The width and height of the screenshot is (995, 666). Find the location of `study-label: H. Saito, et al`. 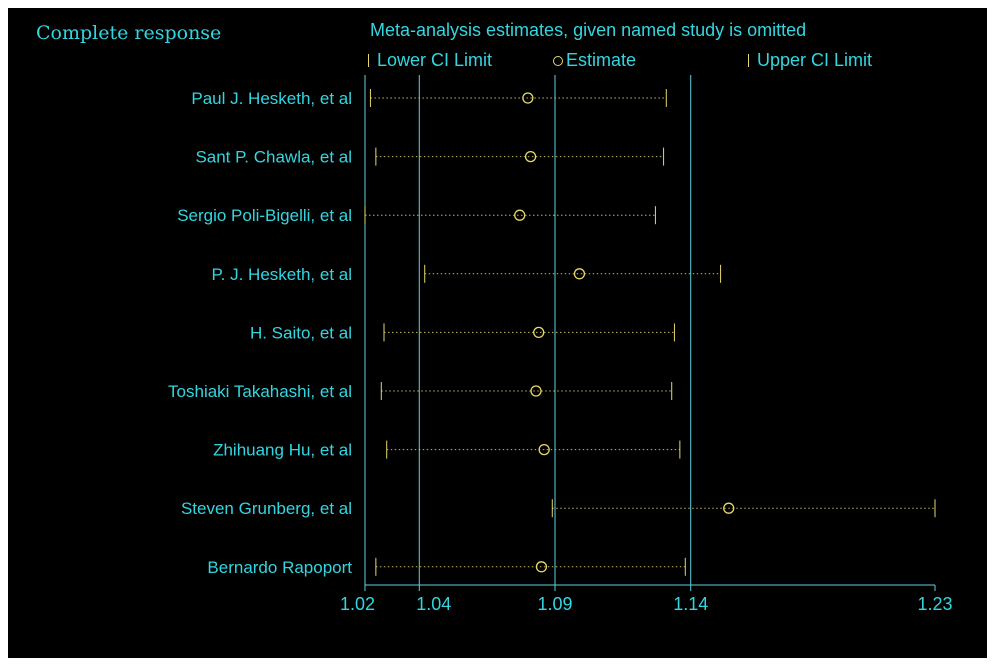

study-label: H. Saito, et al is located at coordinates (301, 332).